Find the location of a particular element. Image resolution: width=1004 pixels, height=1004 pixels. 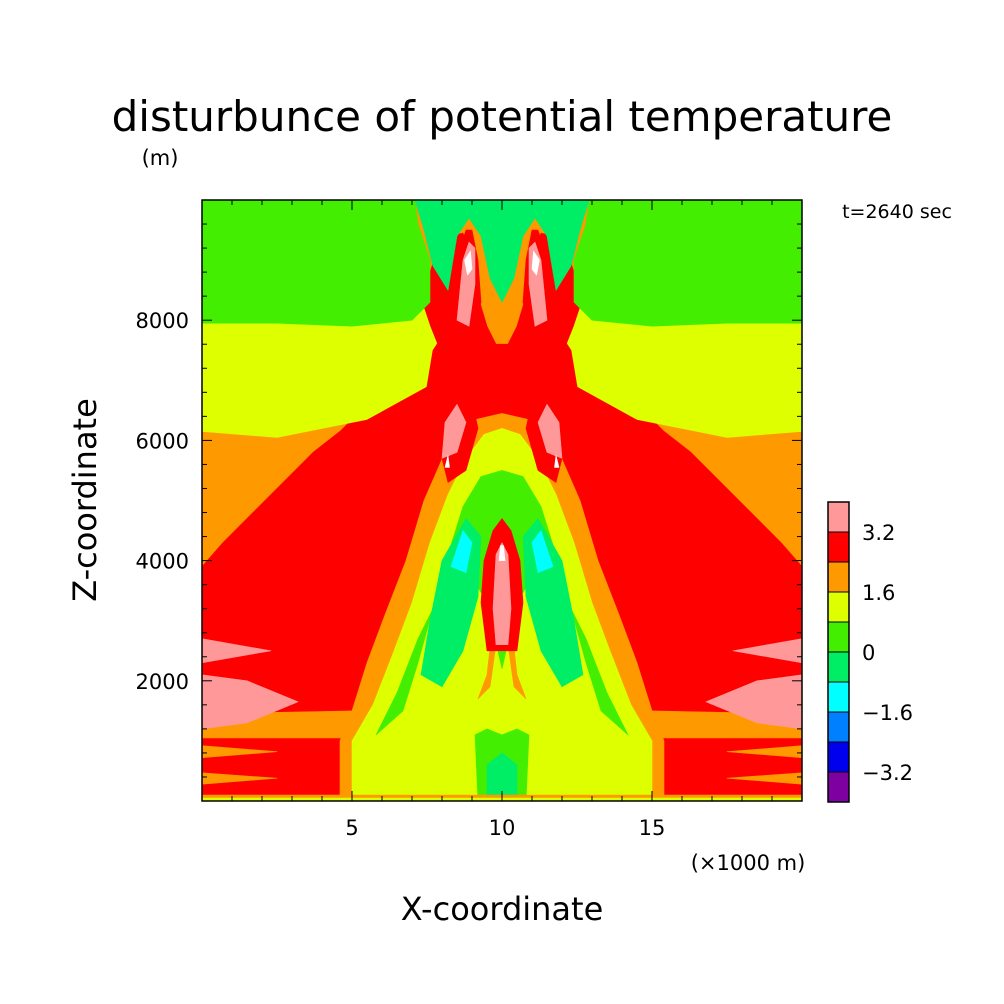

colorbar-tick-label: 3.2 is located at coordinates (878, 533).